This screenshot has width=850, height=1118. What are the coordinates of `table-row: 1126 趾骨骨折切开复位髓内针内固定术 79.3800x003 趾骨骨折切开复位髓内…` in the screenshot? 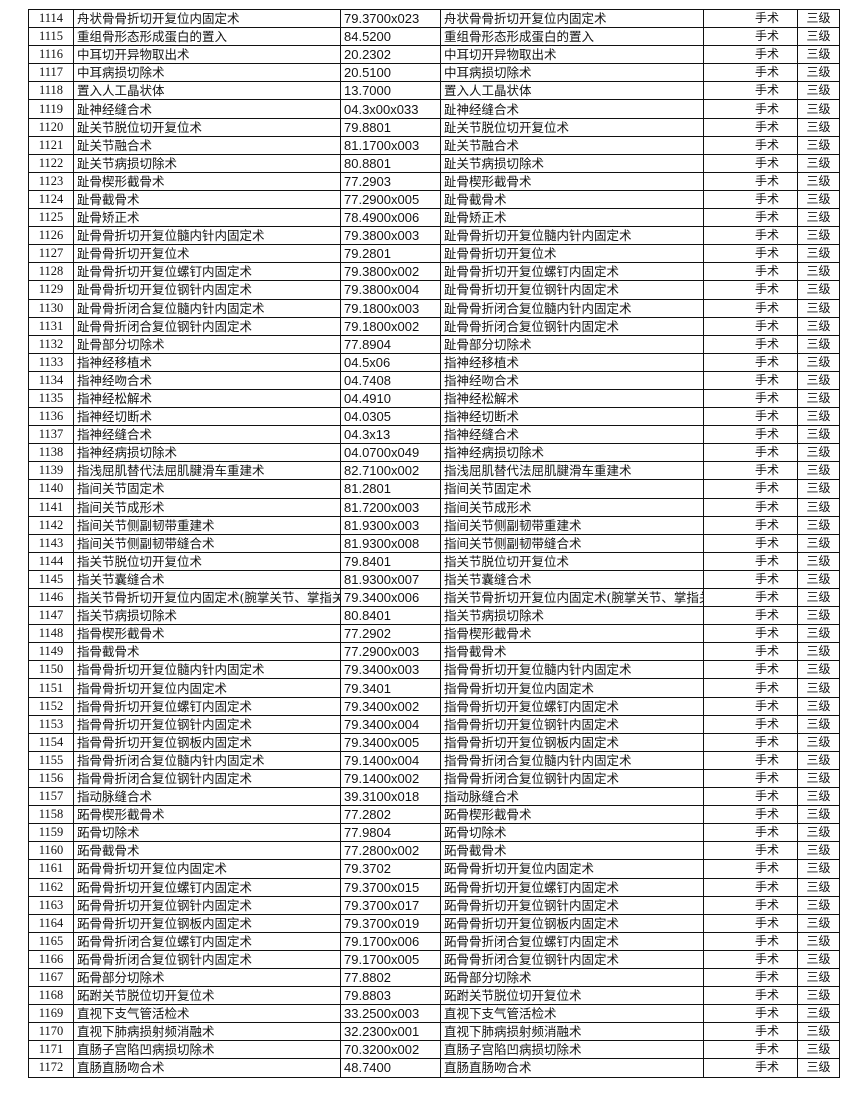 It's located at (434, 236).